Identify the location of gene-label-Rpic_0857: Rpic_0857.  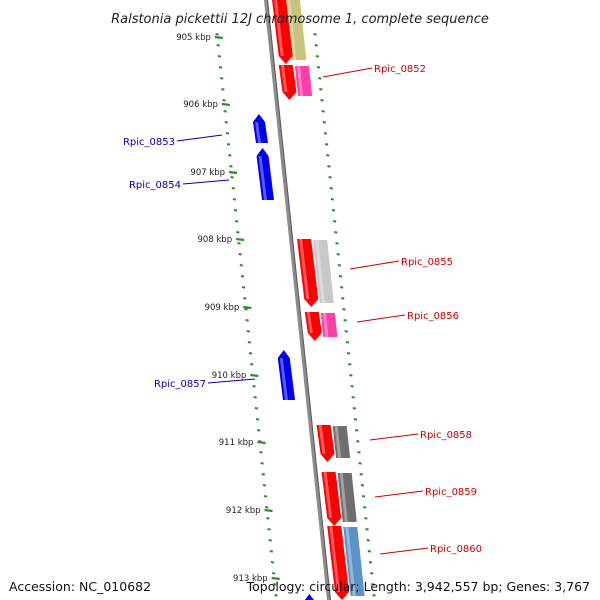
(180, 384).